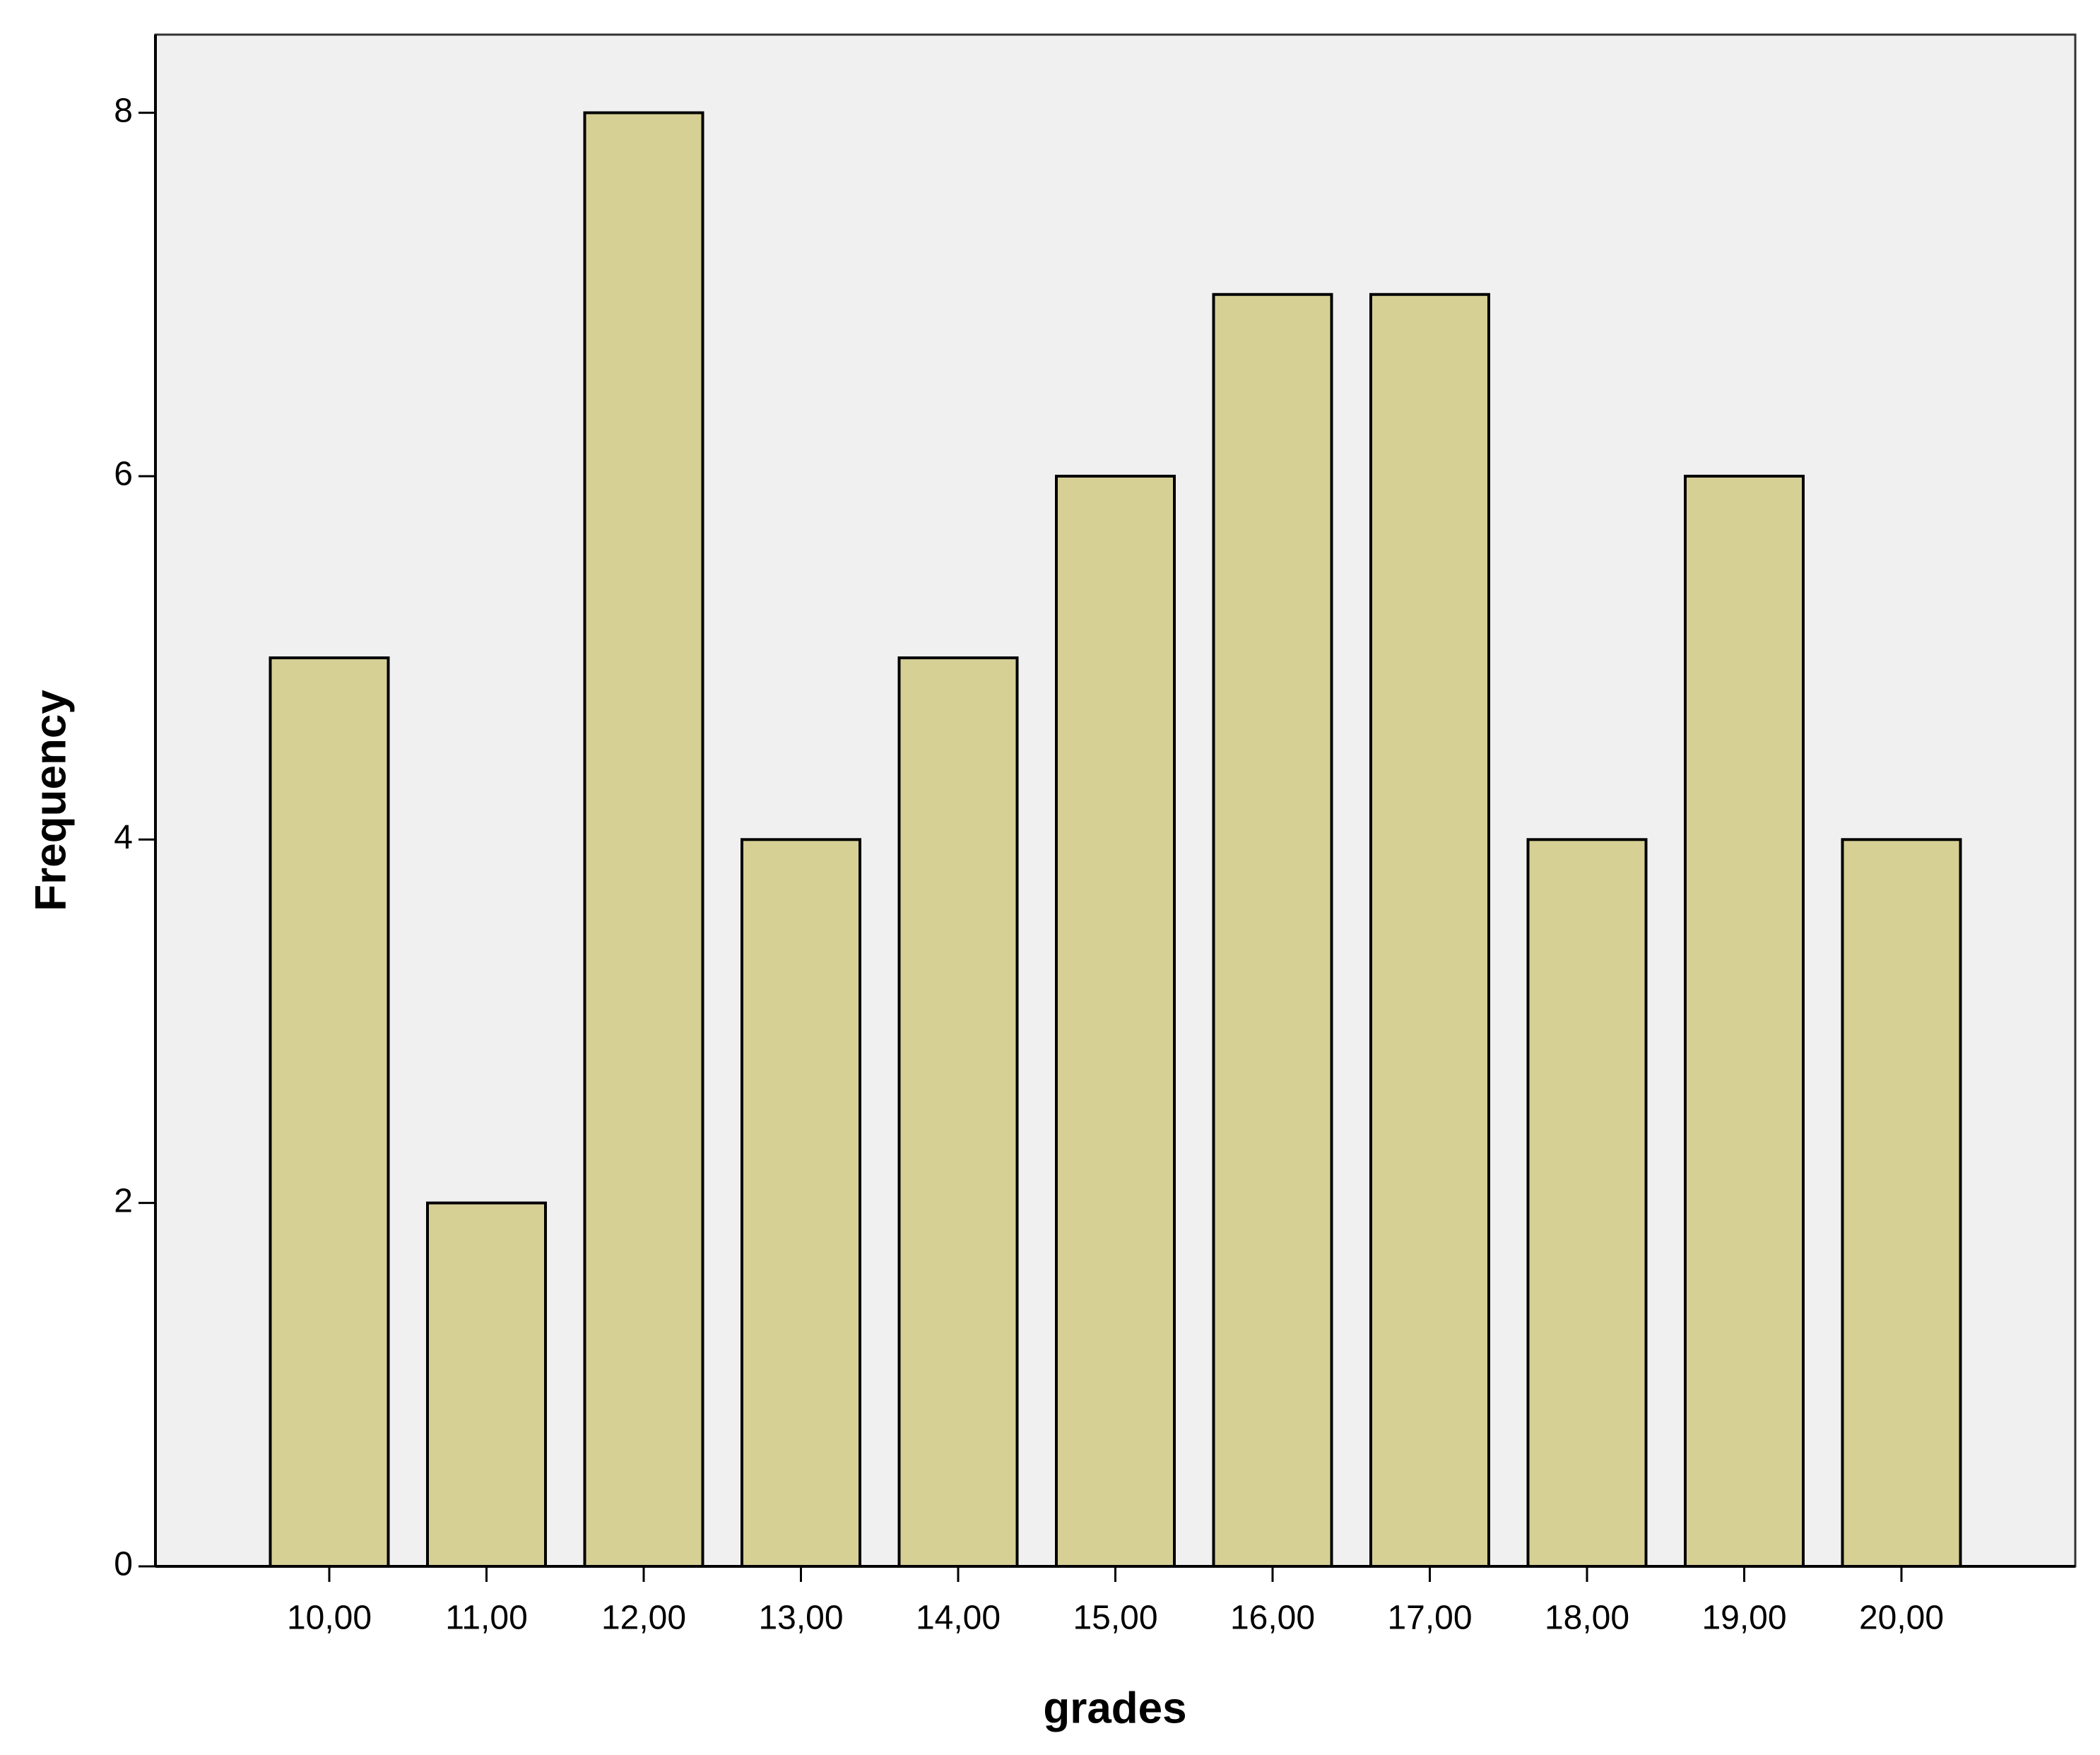  I want to click on x-tick-label: 15,00, so click(1115, 1619).